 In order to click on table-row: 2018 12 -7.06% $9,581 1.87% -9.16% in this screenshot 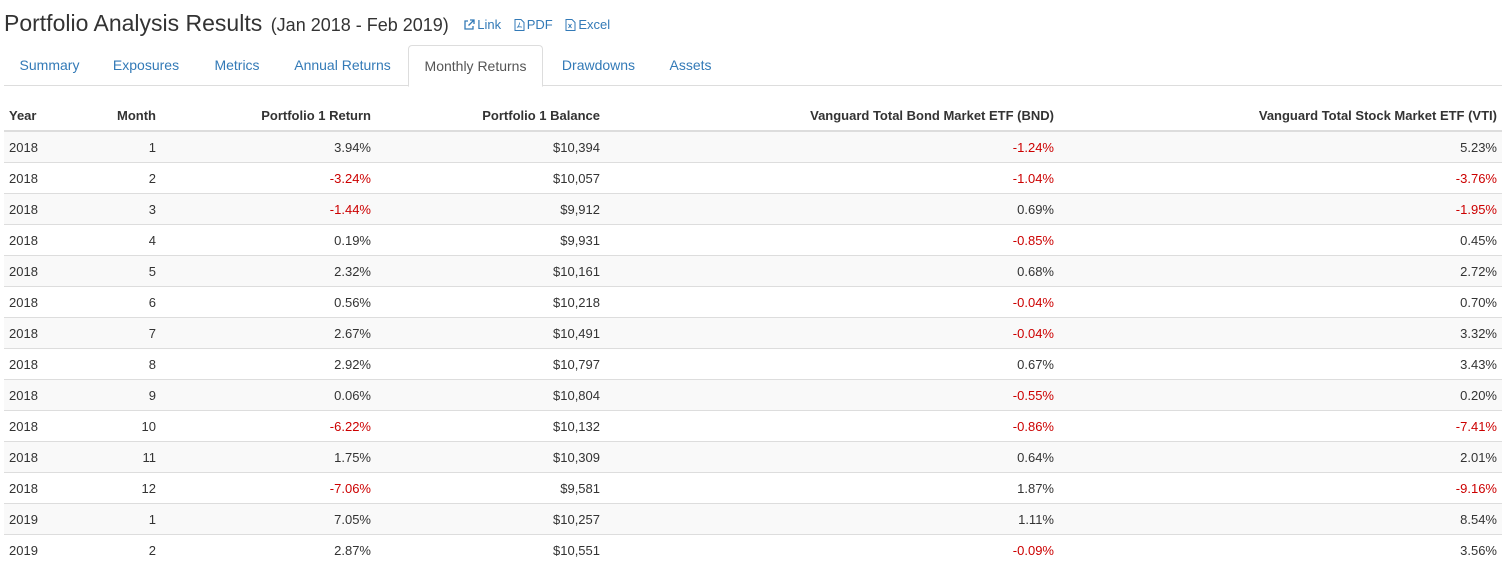, I will do `click(753, 488)`.